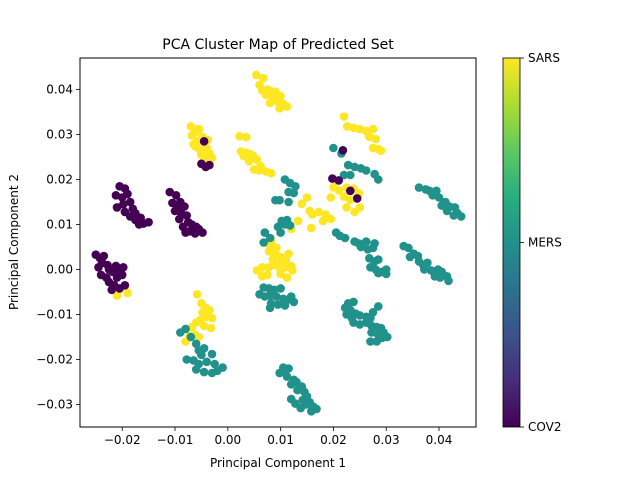 This screenshot has width=640, height=480. Describe the element at coordinates (278, 463) in the screenshot. I see `x-axis-label: Principal Component 1` at that location.